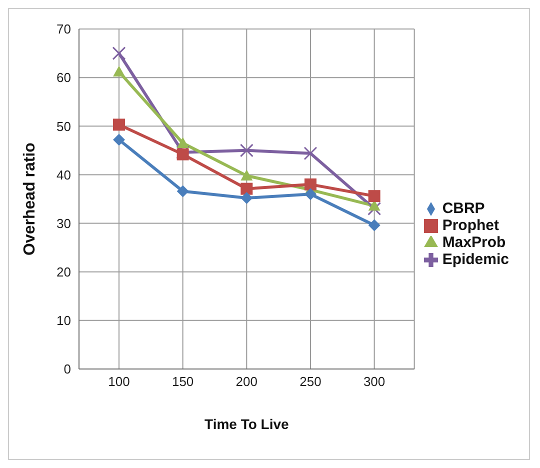  What do you see at coordinates (63, 320) in the screenshot?
I see `y-tick-label: 10` at bounding box center [63, 320].